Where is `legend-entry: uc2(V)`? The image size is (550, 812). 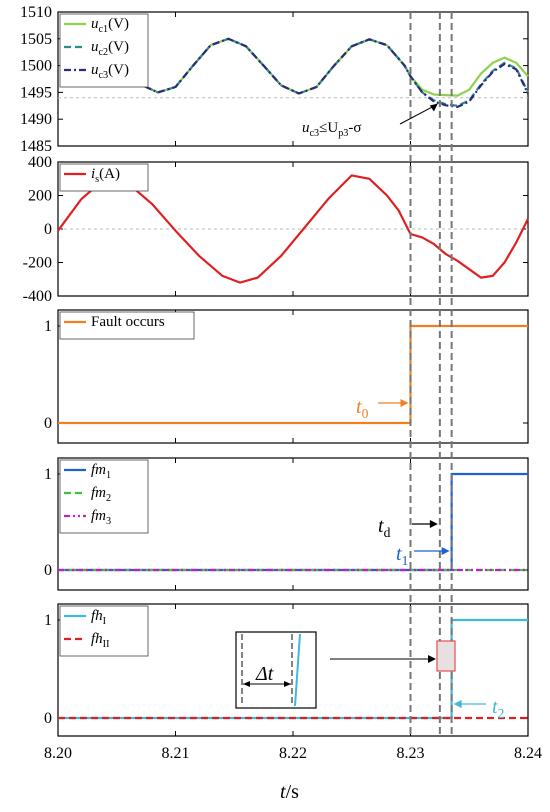 legend-entry: uc2(V) is located at coordinates (110, 48).